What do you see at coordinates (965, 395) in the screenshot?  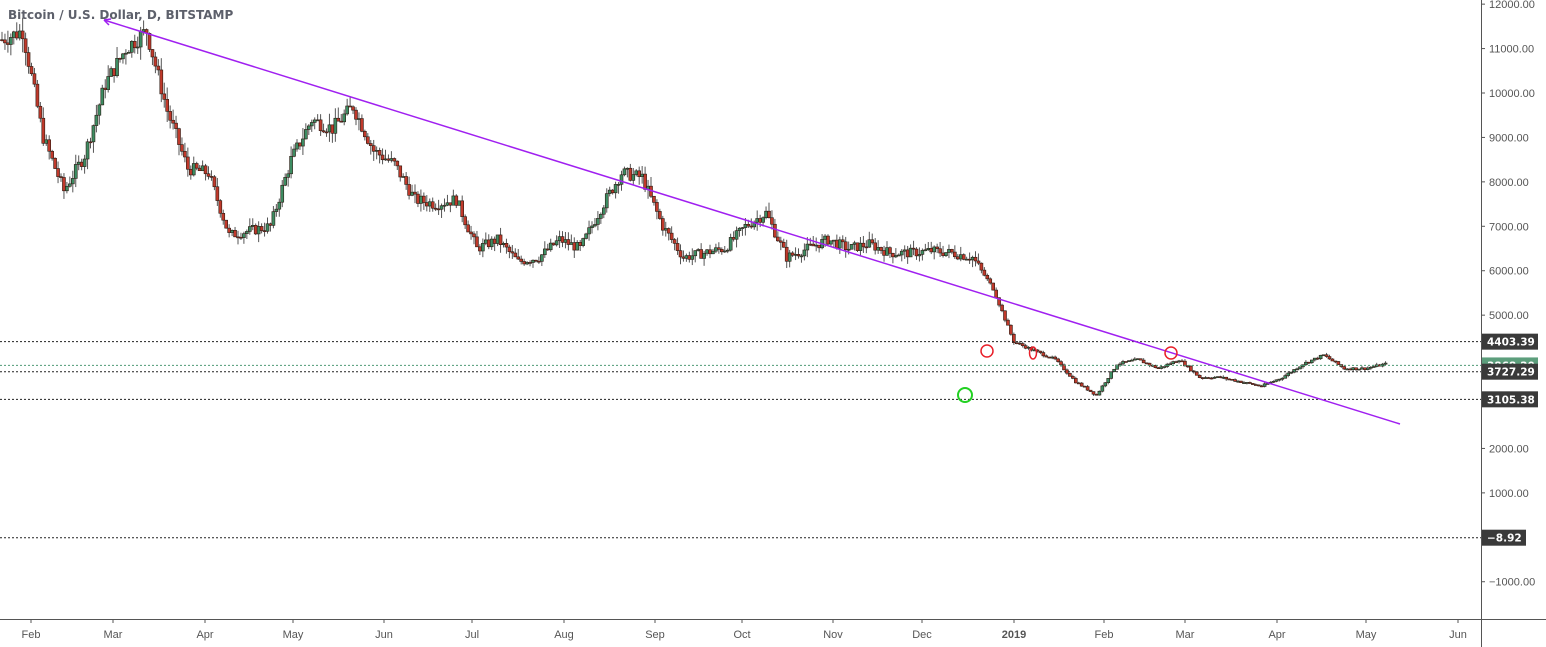 I see `green-circle-marker` at bounding box center [965, 395].